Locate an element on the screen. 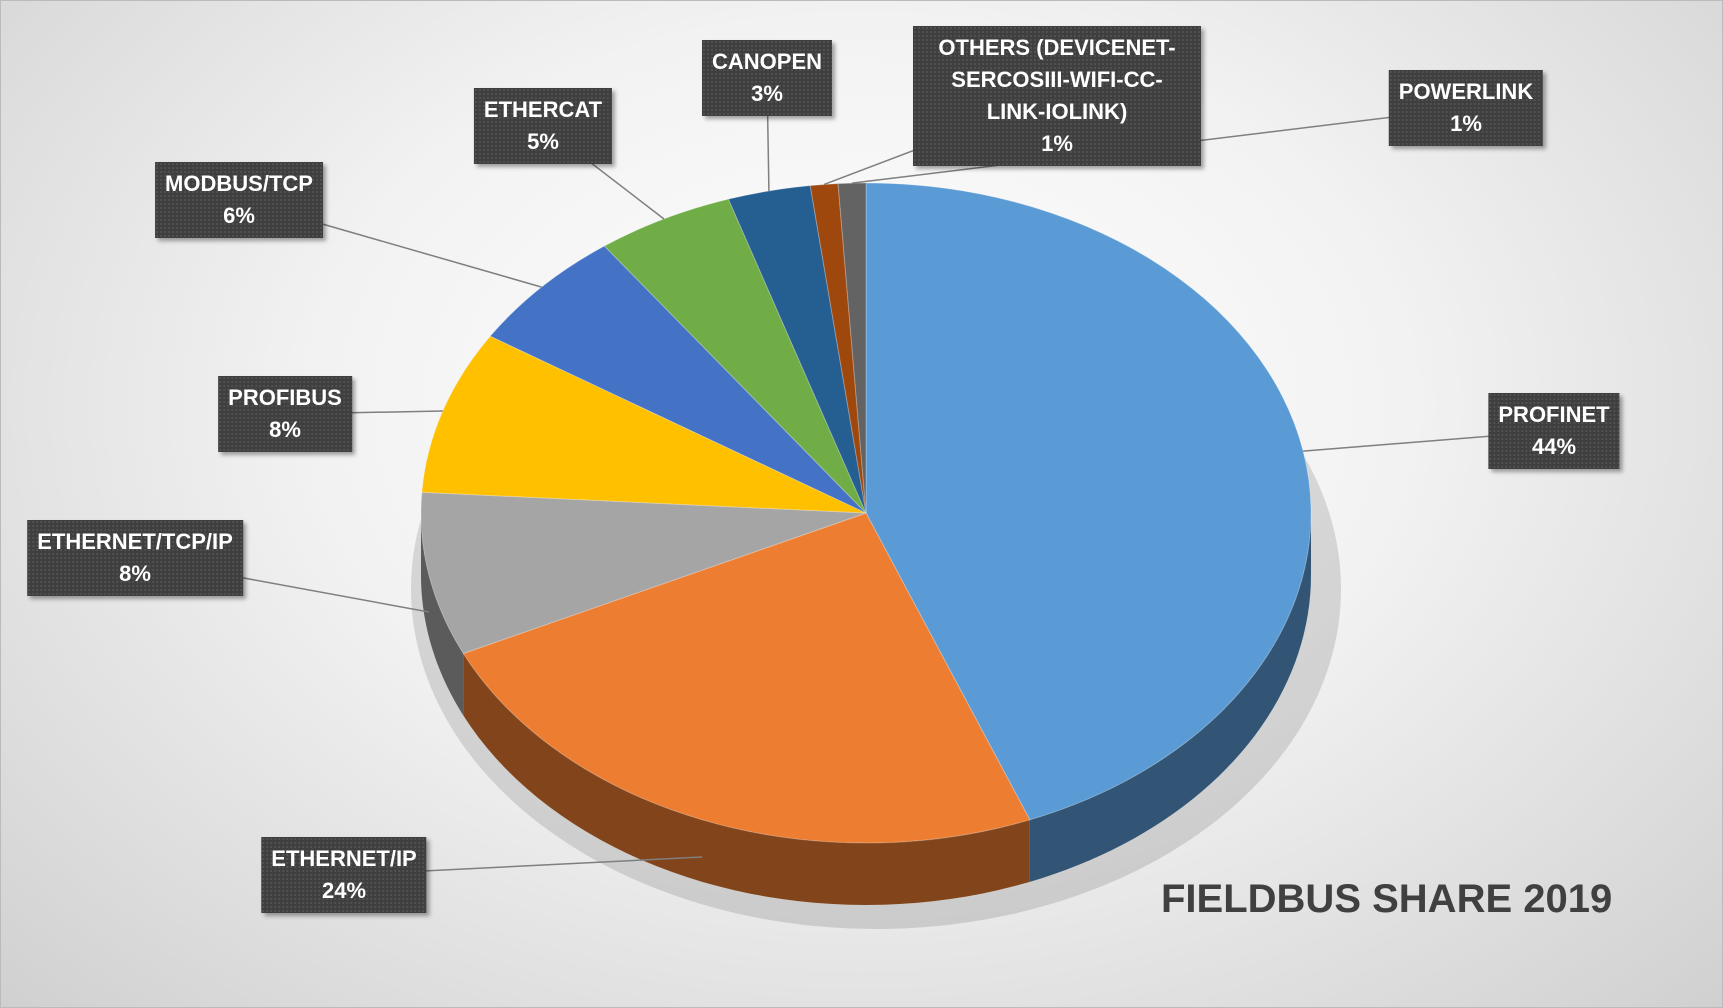 This screenshot has height=1008, width=1723. category-label: ETHERCAT is located at coordinates (543, 109).